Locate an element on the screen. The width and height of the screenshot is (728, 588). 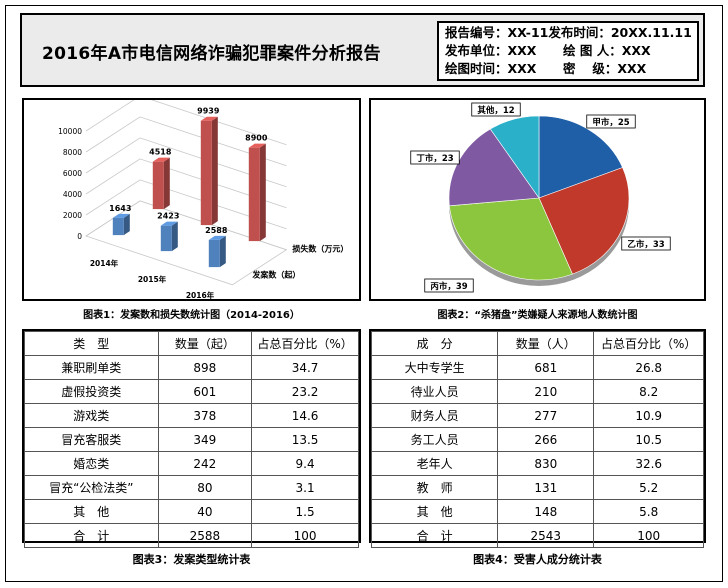
report-title: 2016年A市电信网络诈骗犯罪案件分析报告 is located at coordinates (211, 54).